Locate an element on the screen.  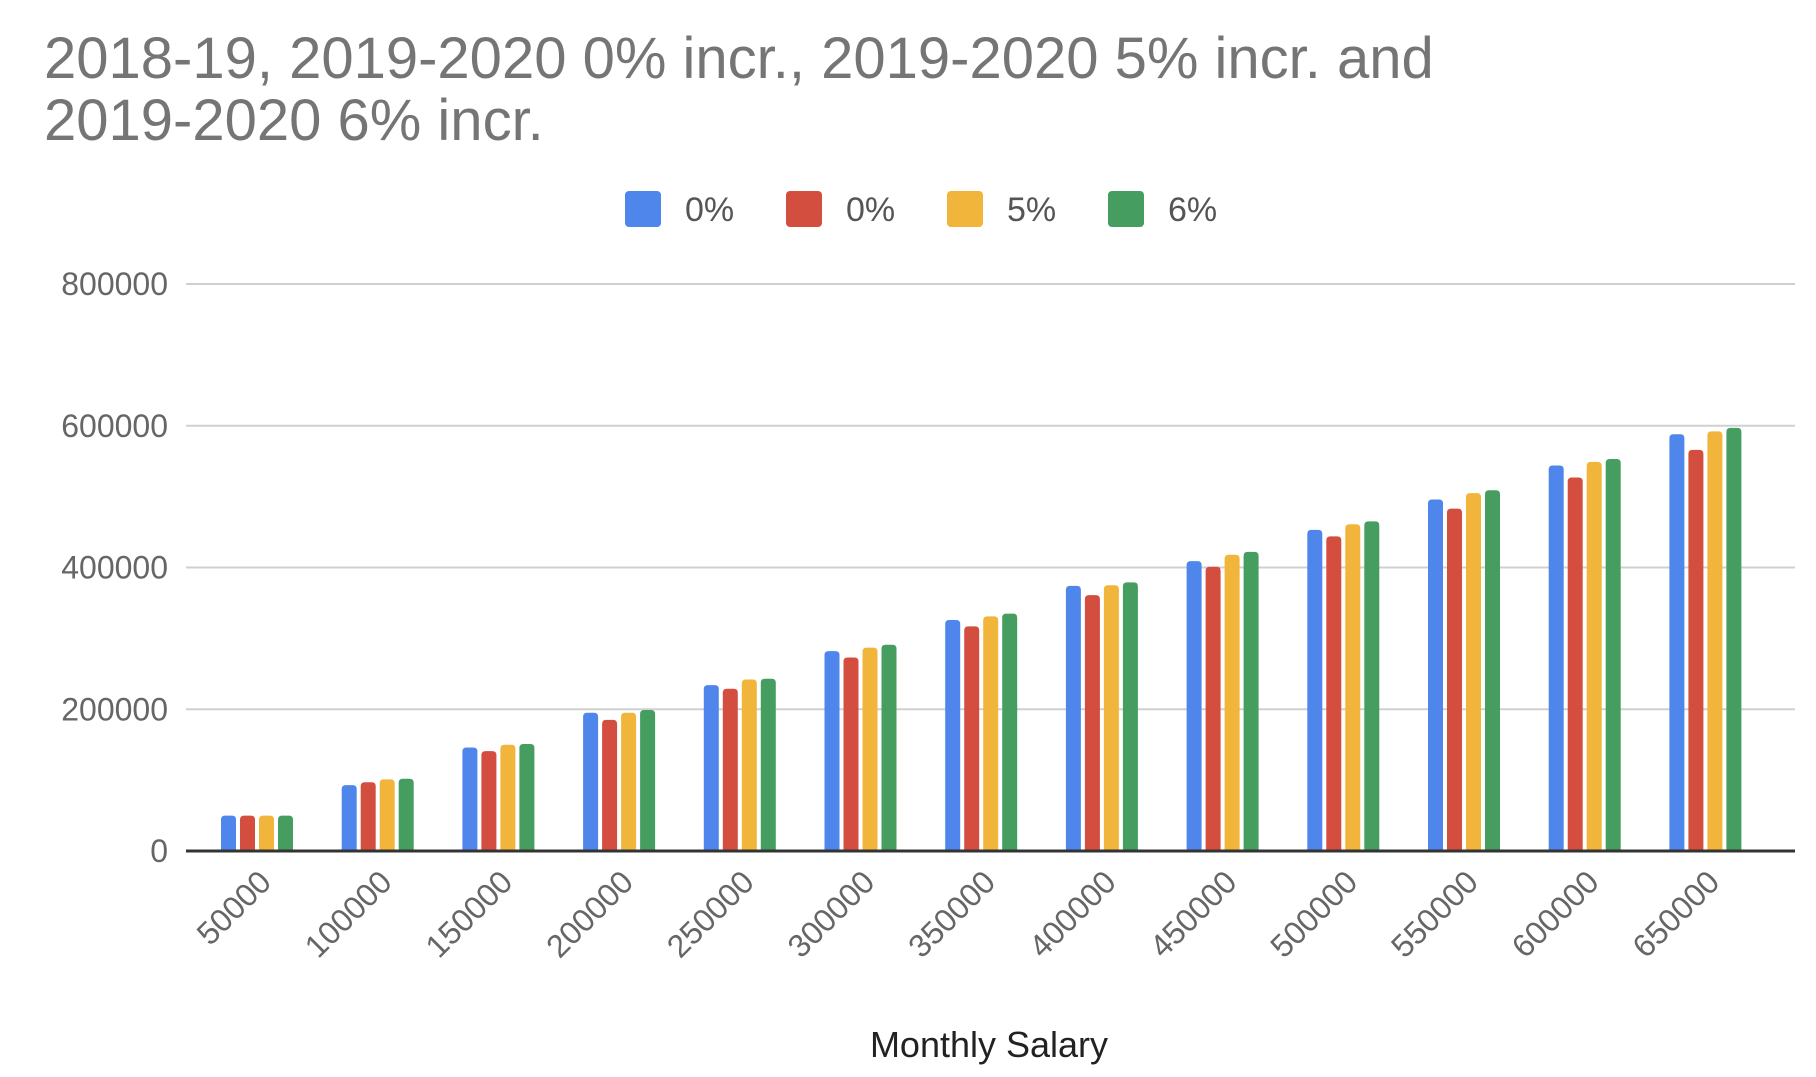
x-tick-label: 300000 is located at coordinates (830, 913).